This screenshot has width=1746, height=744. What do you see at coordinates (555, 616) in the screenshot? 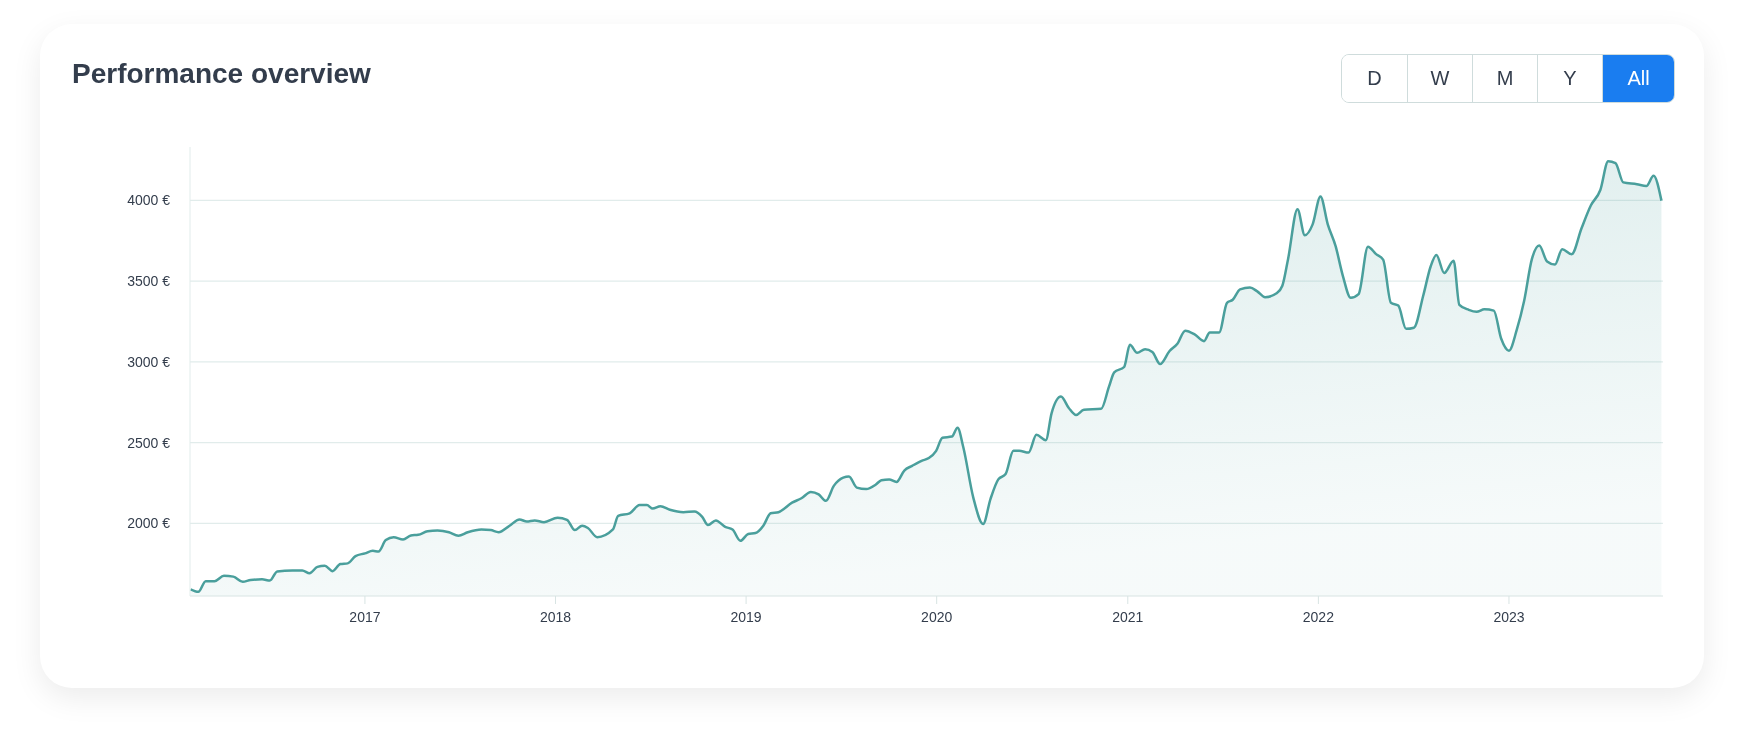
I see `x-tick-label: 2018` at bounding box center [555, 616].